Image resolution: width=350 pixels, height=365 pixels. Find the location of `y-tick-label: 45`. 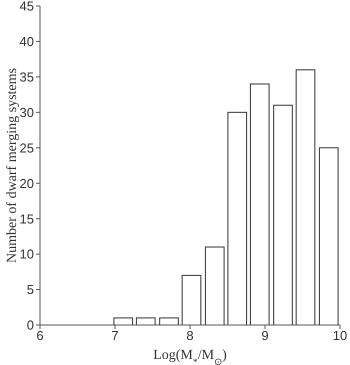

y-tick-label: 45 is located at coordinates (27, 7).